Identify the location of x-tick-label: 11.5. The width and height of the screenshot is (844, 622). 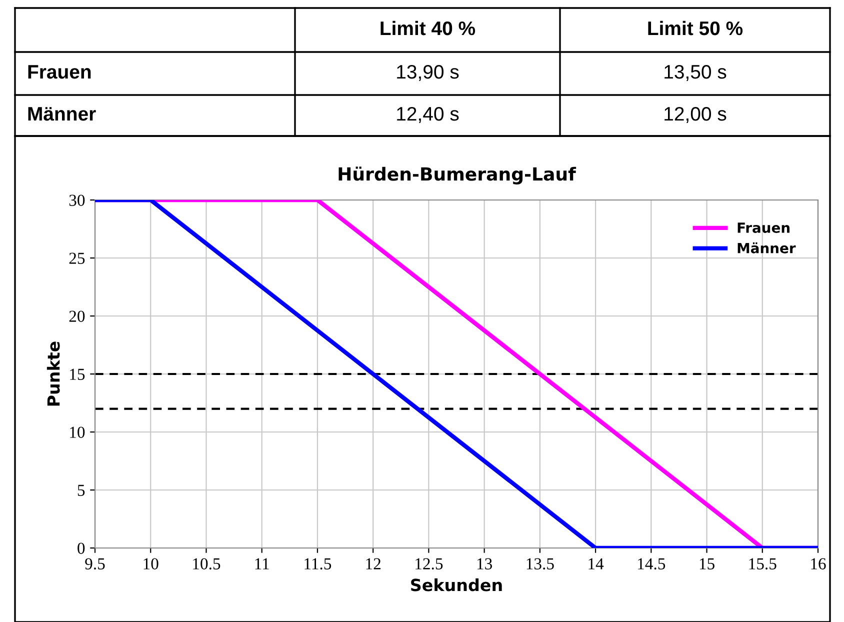
(318, 564).